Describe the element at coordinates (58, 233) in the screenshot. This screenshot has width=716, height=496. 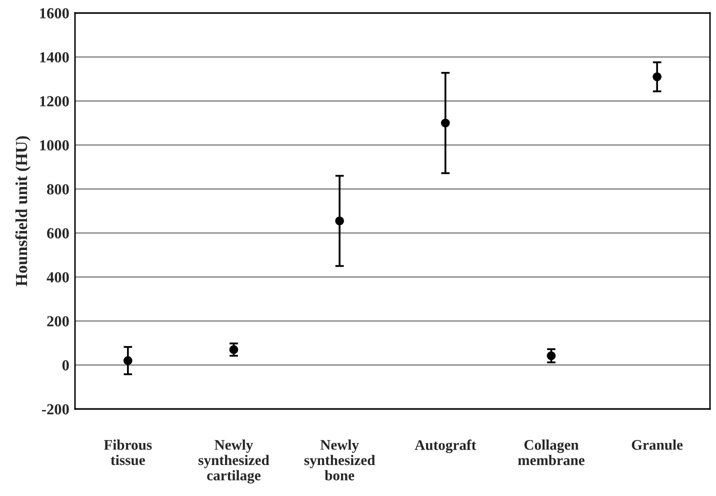
I see `y-tick-label: 600` at that location.